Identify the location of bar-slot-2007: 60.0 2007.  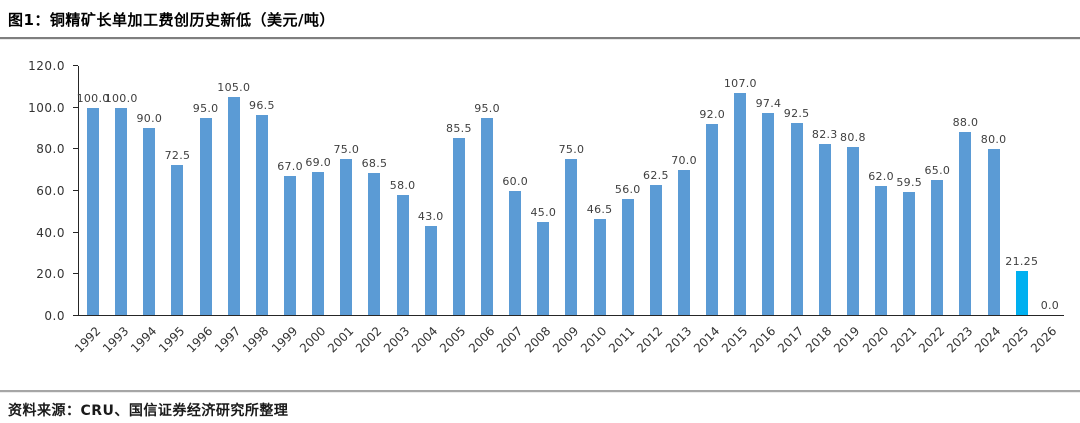
(511, 211).